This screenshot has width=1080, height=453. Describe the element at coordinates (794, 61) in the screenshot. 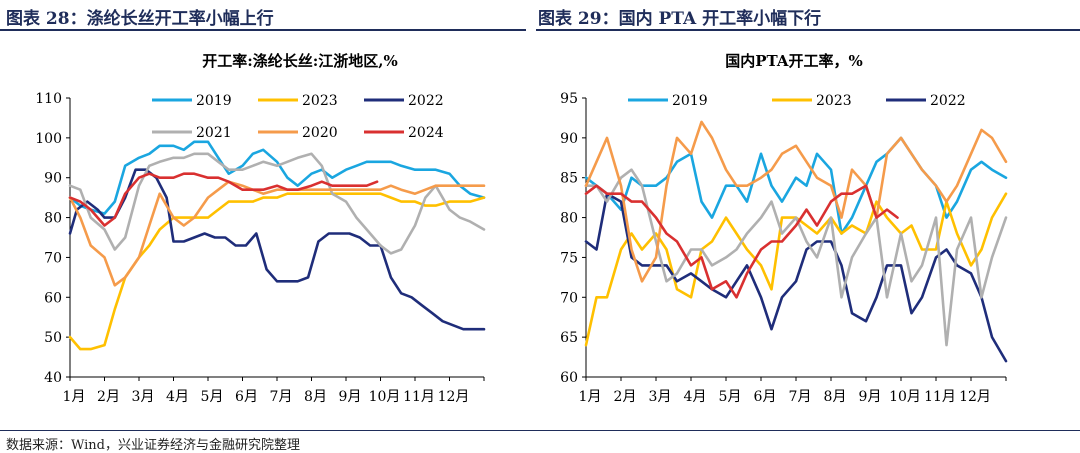

I see `chart-title: 国内PTA开工率，%` at that location.